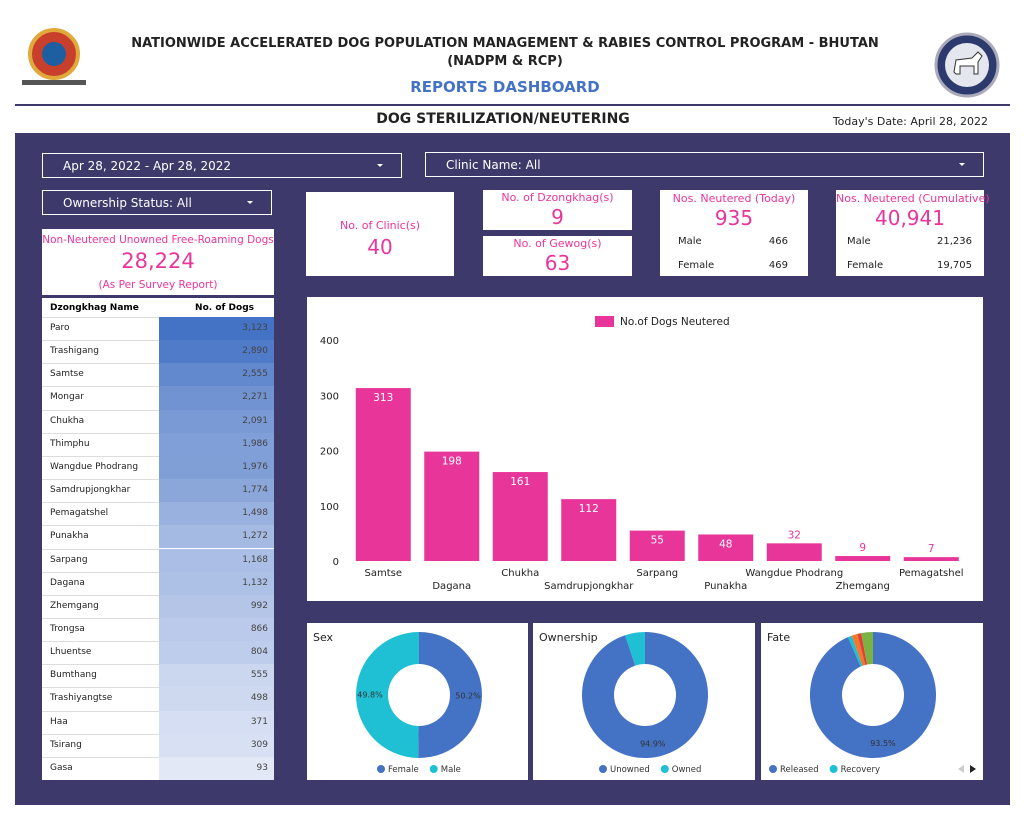 This screenshot has width=1024, height=821. I want to click on kpi-value: 40,941, so click(910, 218).